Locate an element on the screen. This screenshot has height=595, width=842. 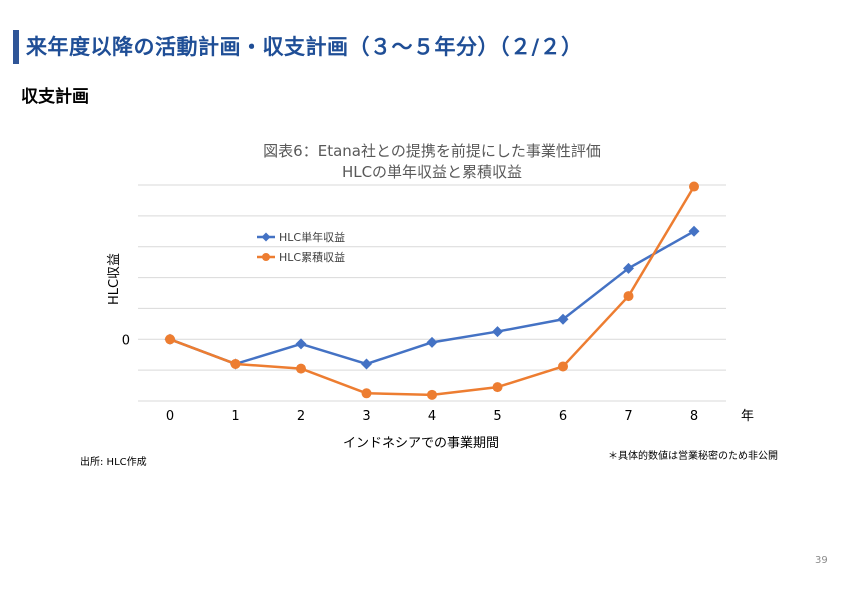
y-axis-label: HLC収益 is located at coordinates (114, 279).